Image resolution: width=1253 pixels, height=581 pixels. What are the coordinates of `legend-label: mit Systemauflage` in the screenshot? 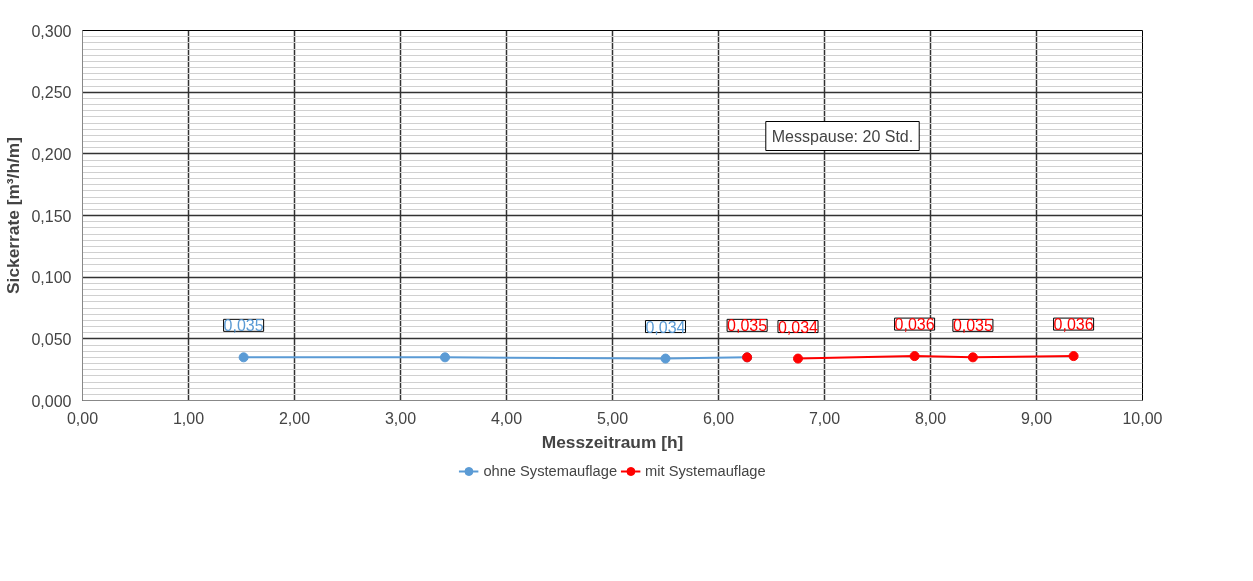 It's located at (705, 471).